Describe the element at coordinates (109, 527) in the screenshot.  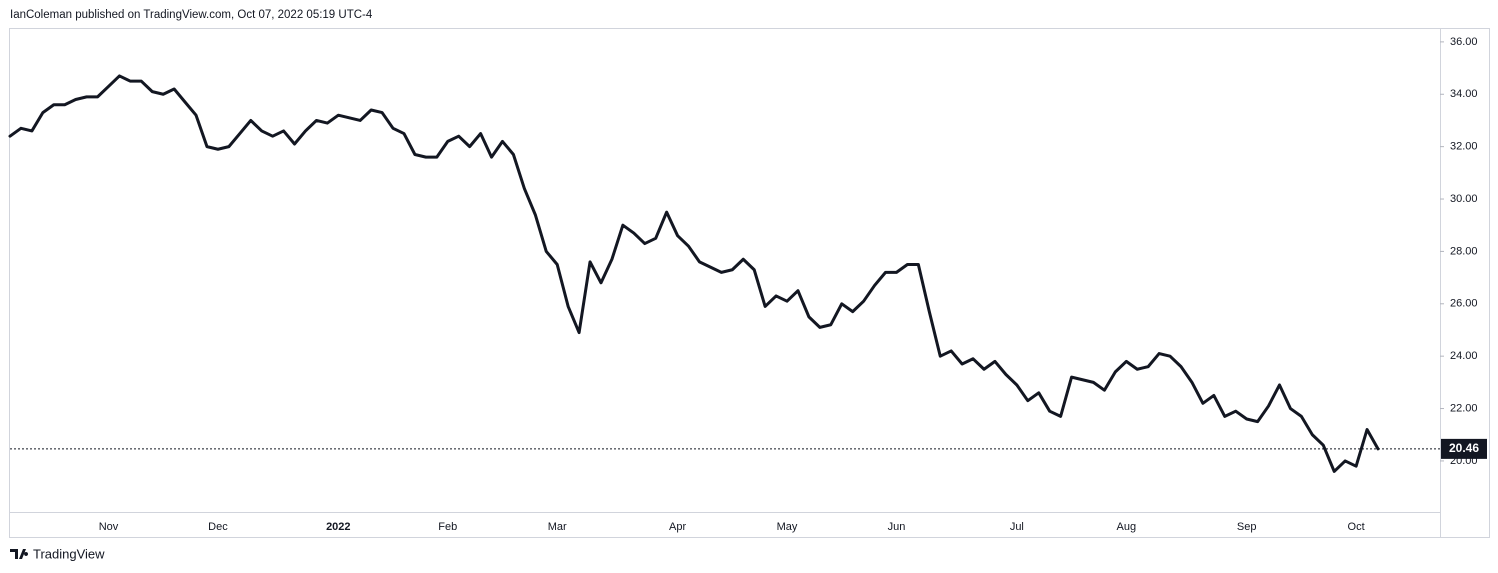
I see `x-tick-label: Nov` at that location.